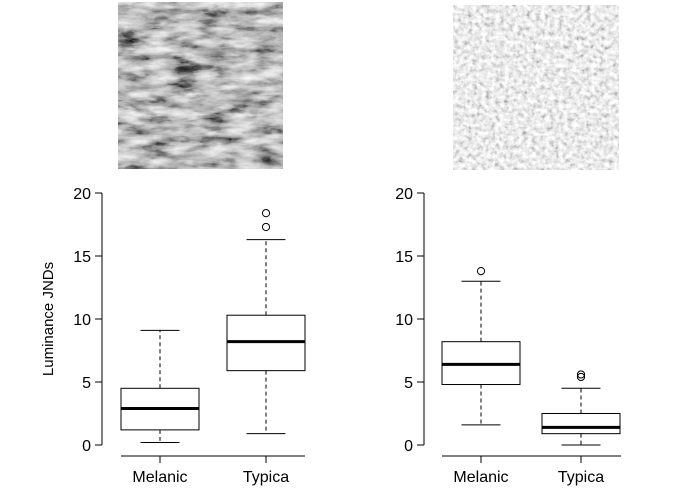  I want to click on left-y-tick-label: 10, so click(82, 320).